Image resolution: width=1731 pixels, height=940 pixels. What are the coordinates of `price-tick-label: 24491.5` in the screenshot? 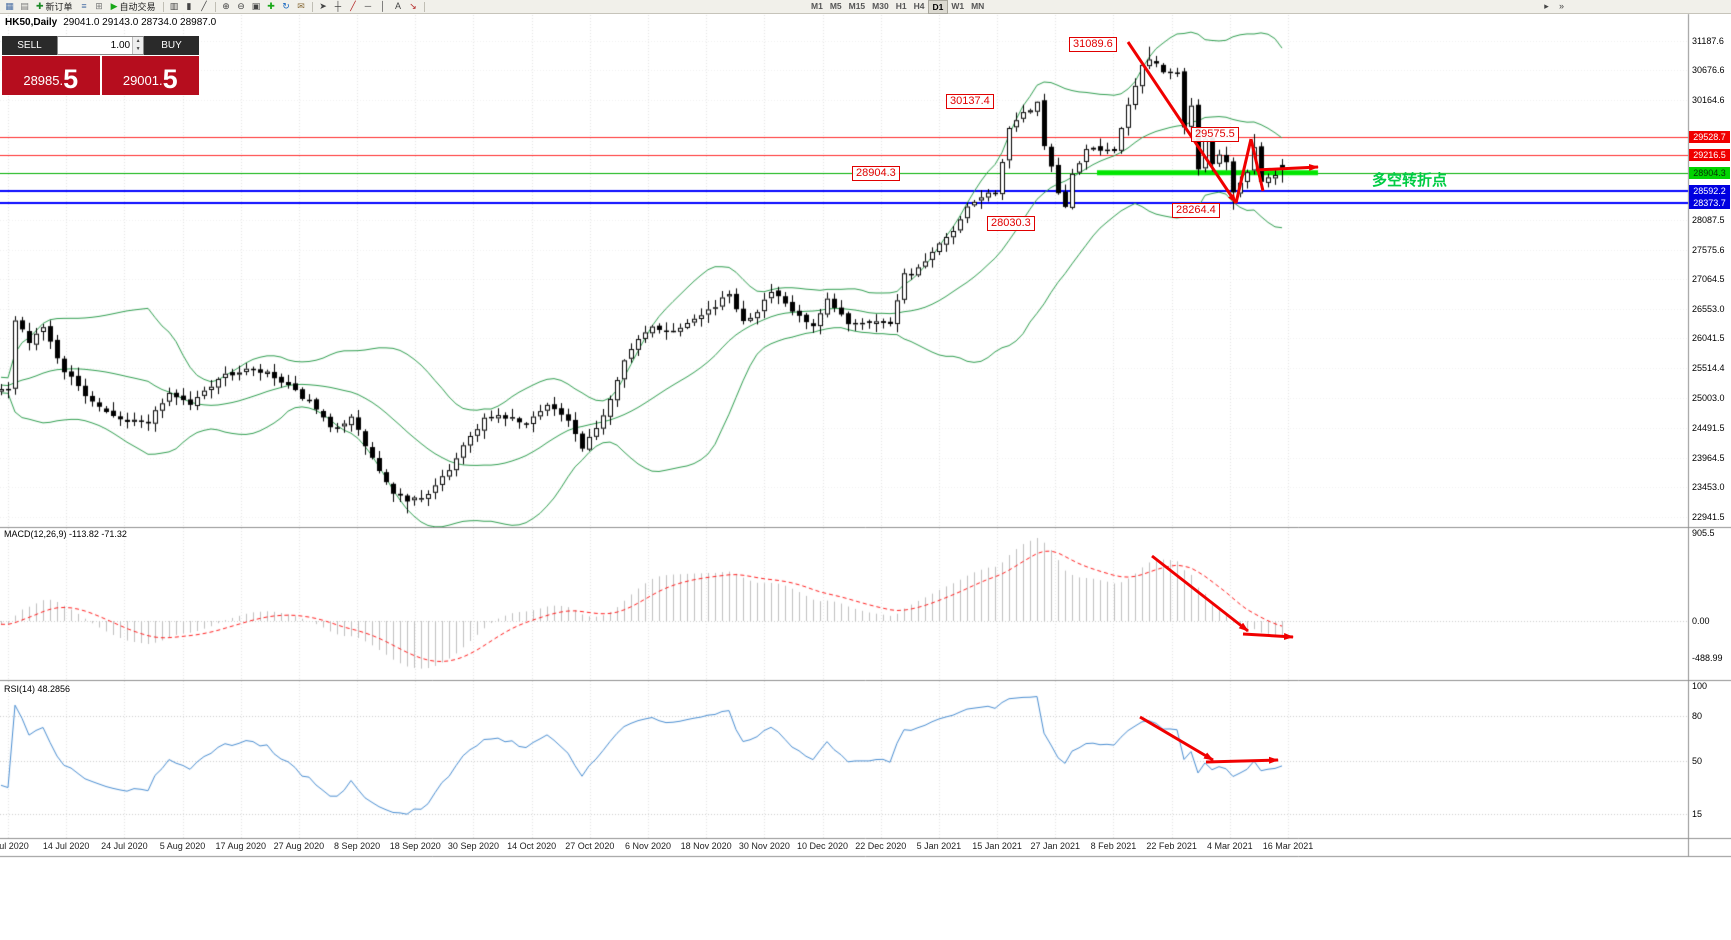 It's located at (1708, 427).